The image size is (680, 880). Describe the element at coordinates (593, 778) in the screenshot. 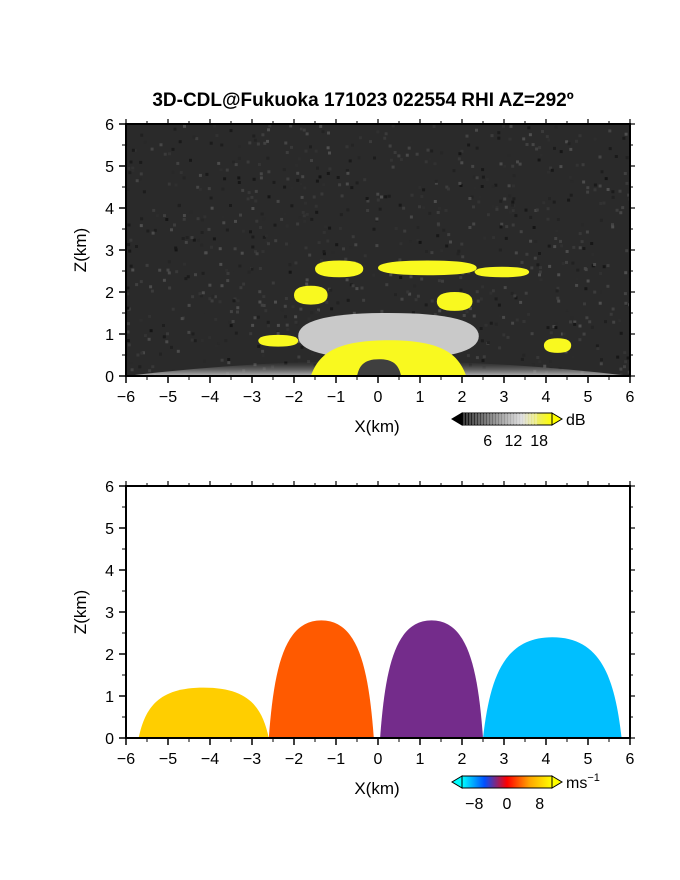

I see `velocity-colorbar-unit-exponent: −1` at that location.